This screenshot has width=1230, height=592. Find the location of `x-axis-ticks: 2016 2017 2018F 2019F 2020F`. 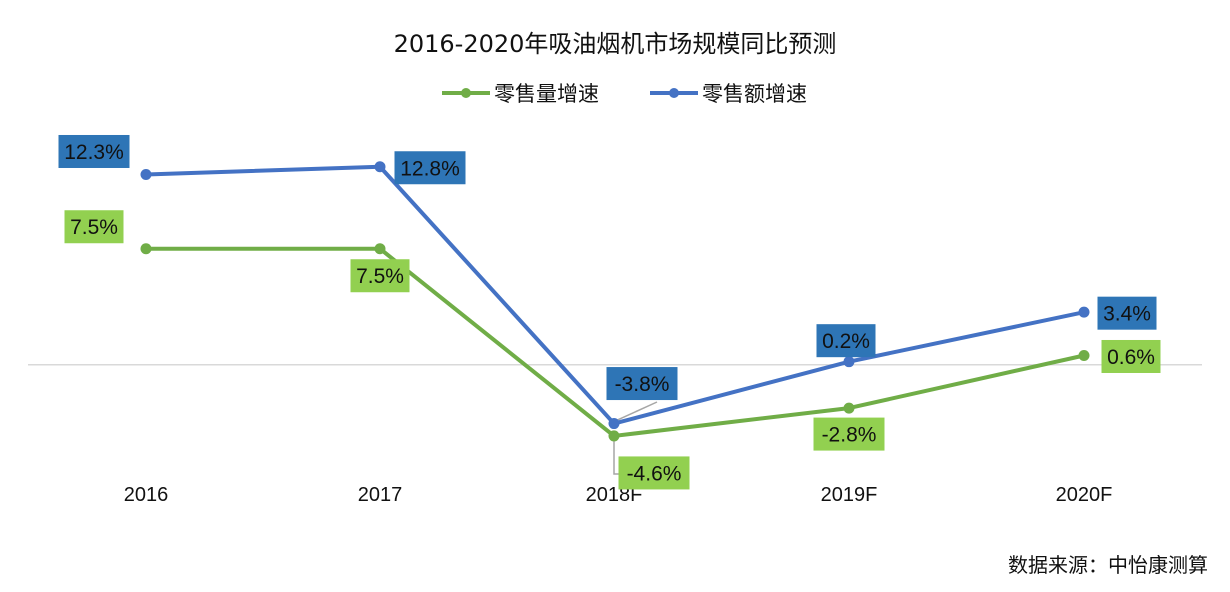

x-axis-ticks: 2016 2017 2018F 2019F 2020F is located at coordinates (618, 495).